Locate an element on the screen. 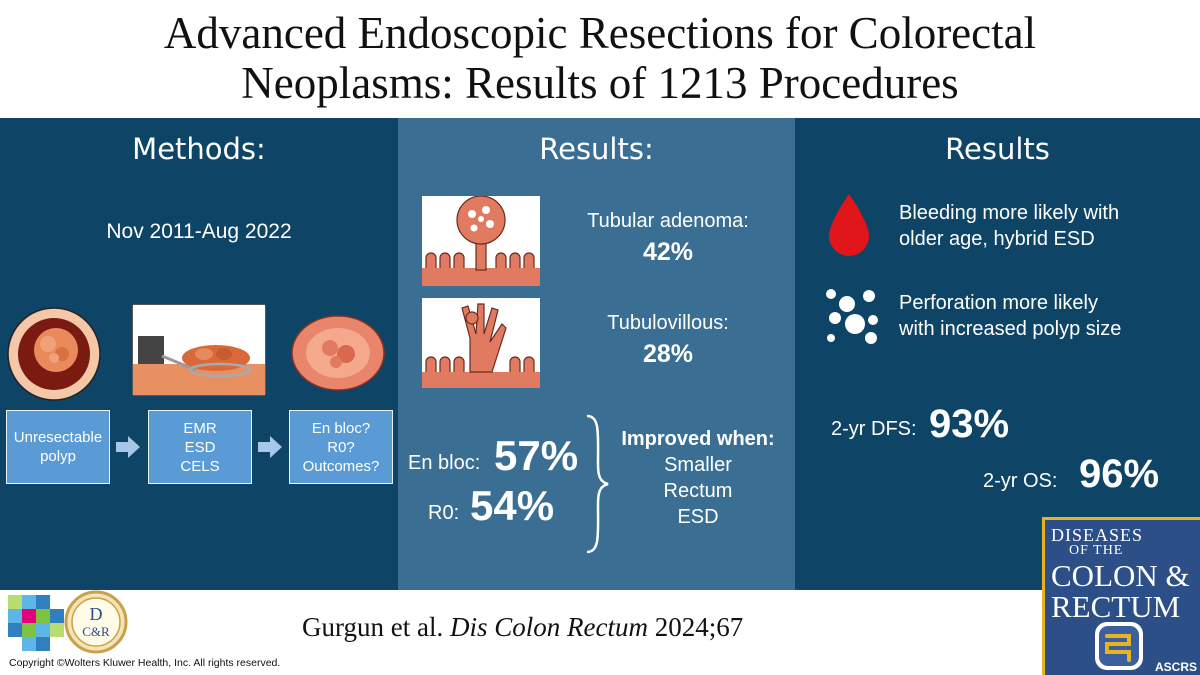 The height and width of the screenshot is (675, 1200). cover-line: COLON & is located at coordinates (1120, 575).